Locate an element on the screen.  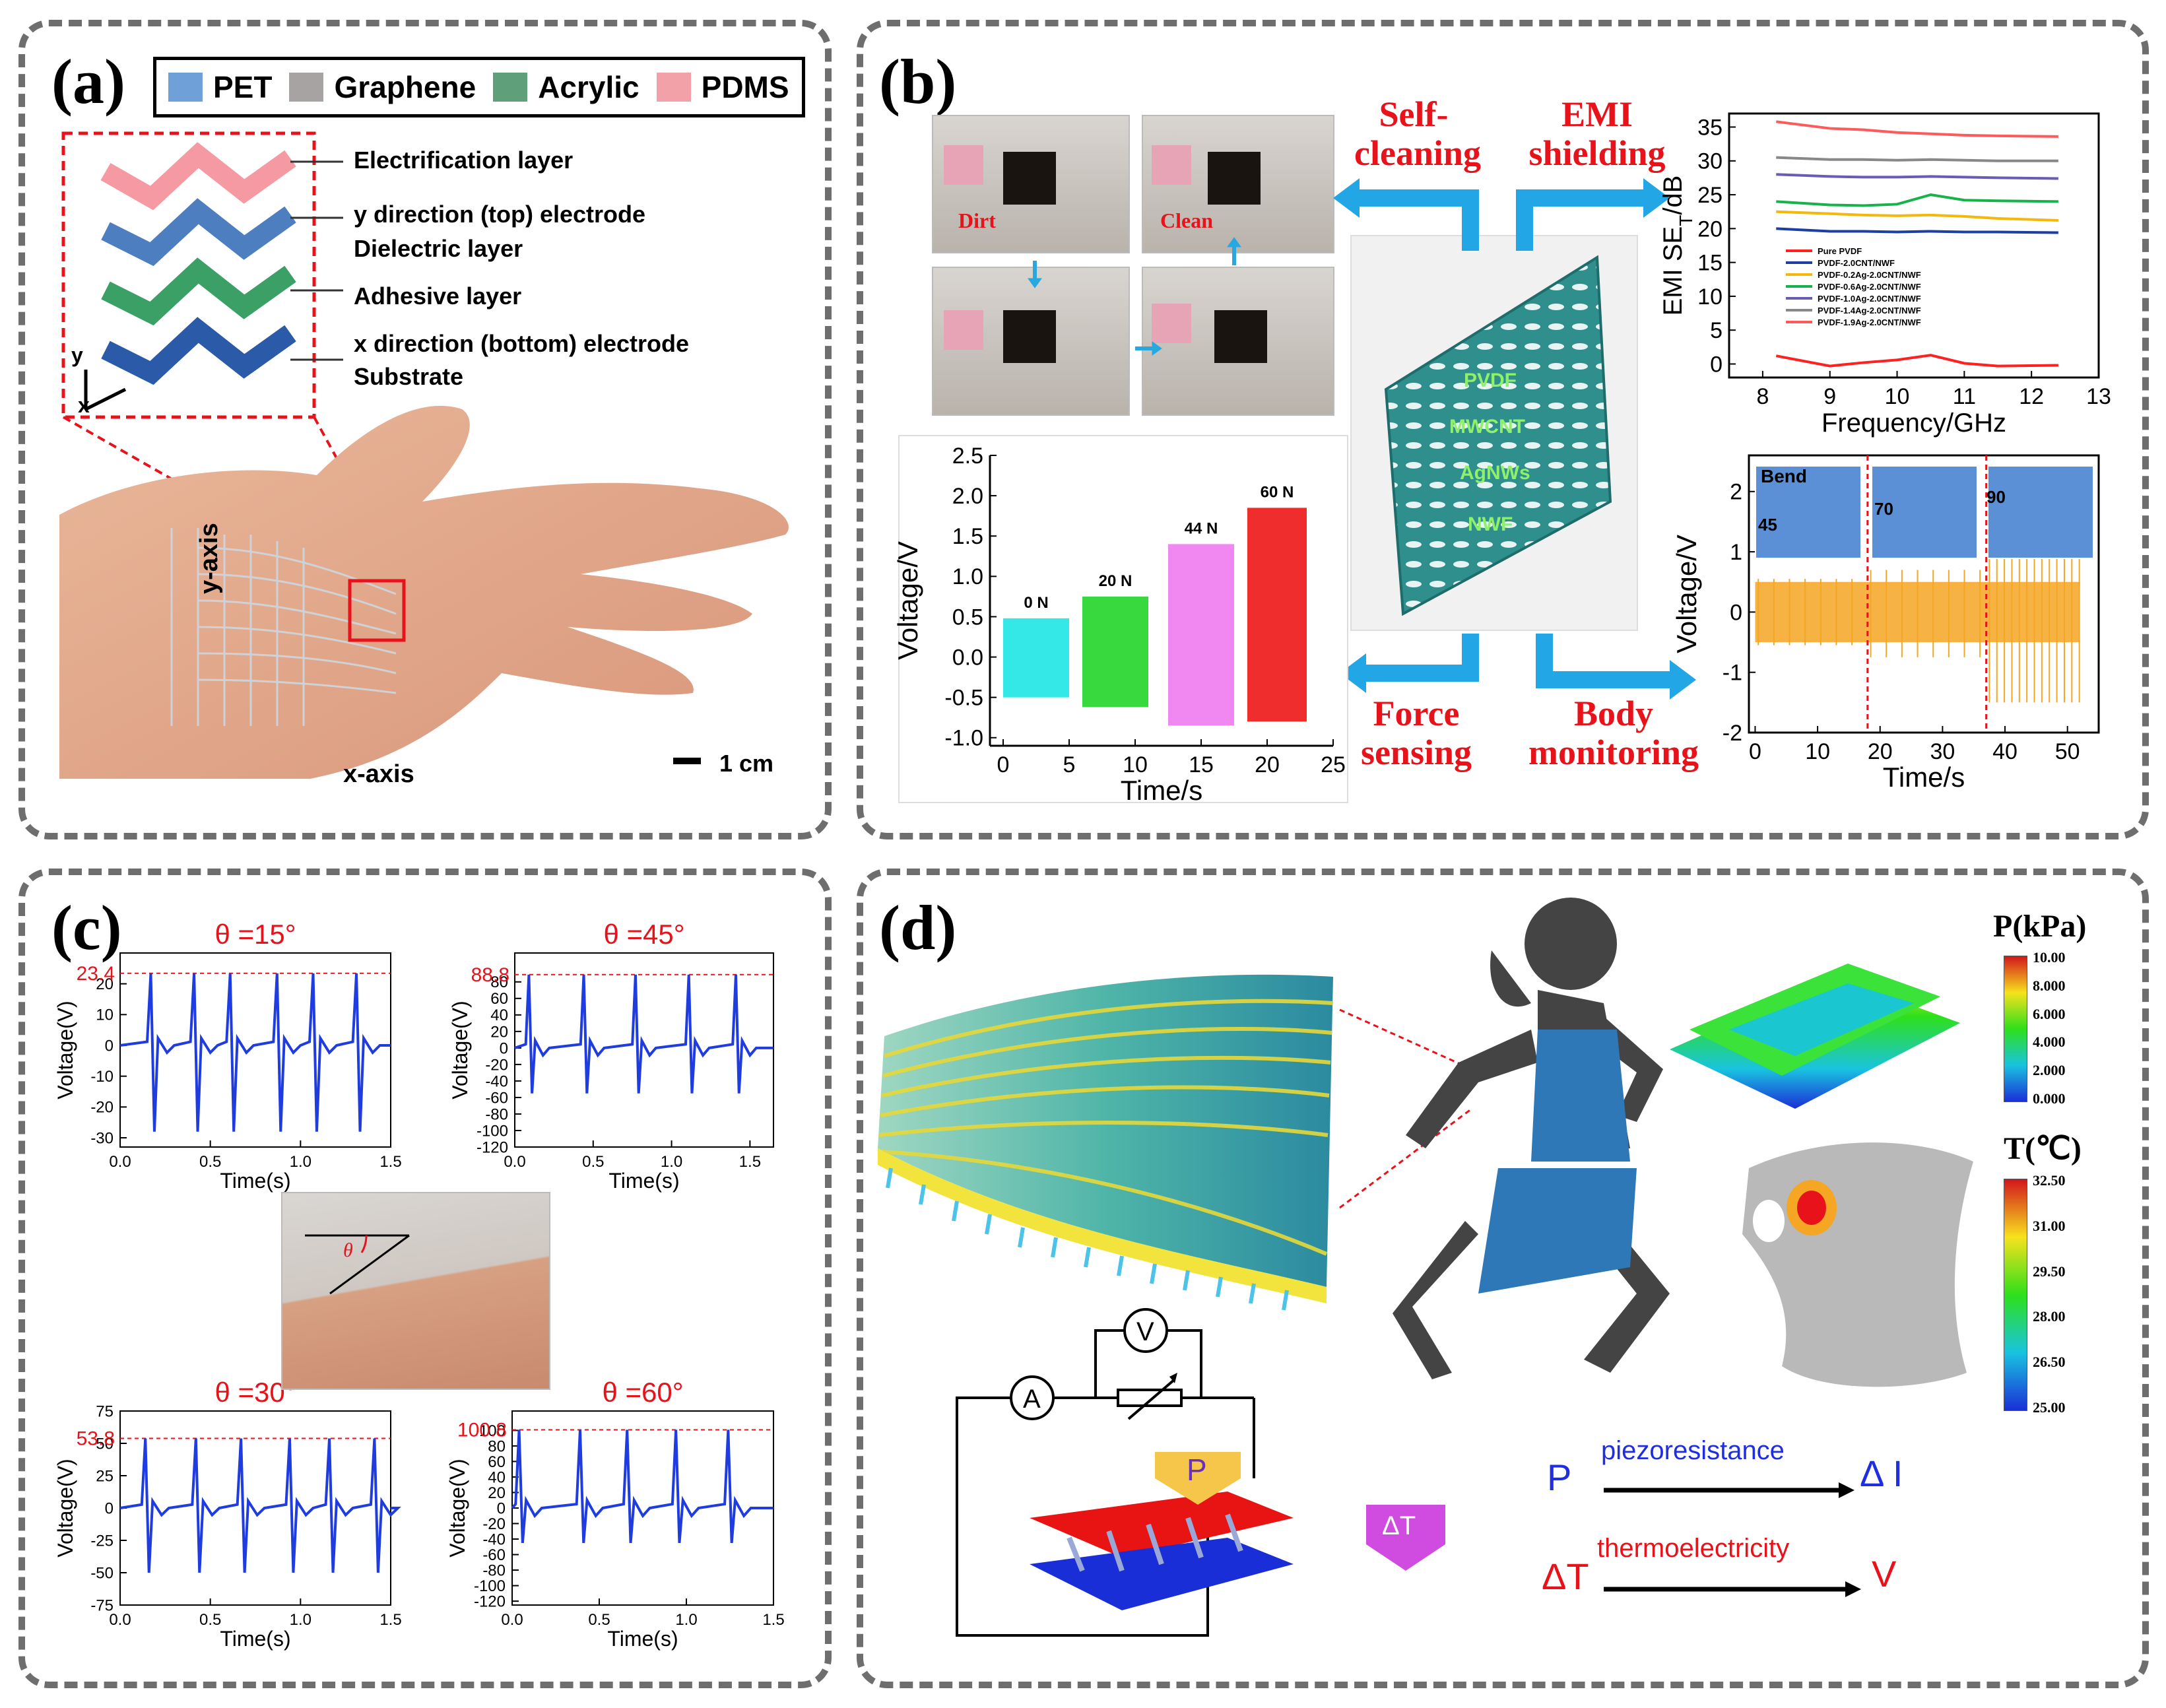
panel-d-label: (d) is located at coordinates (918, 927).